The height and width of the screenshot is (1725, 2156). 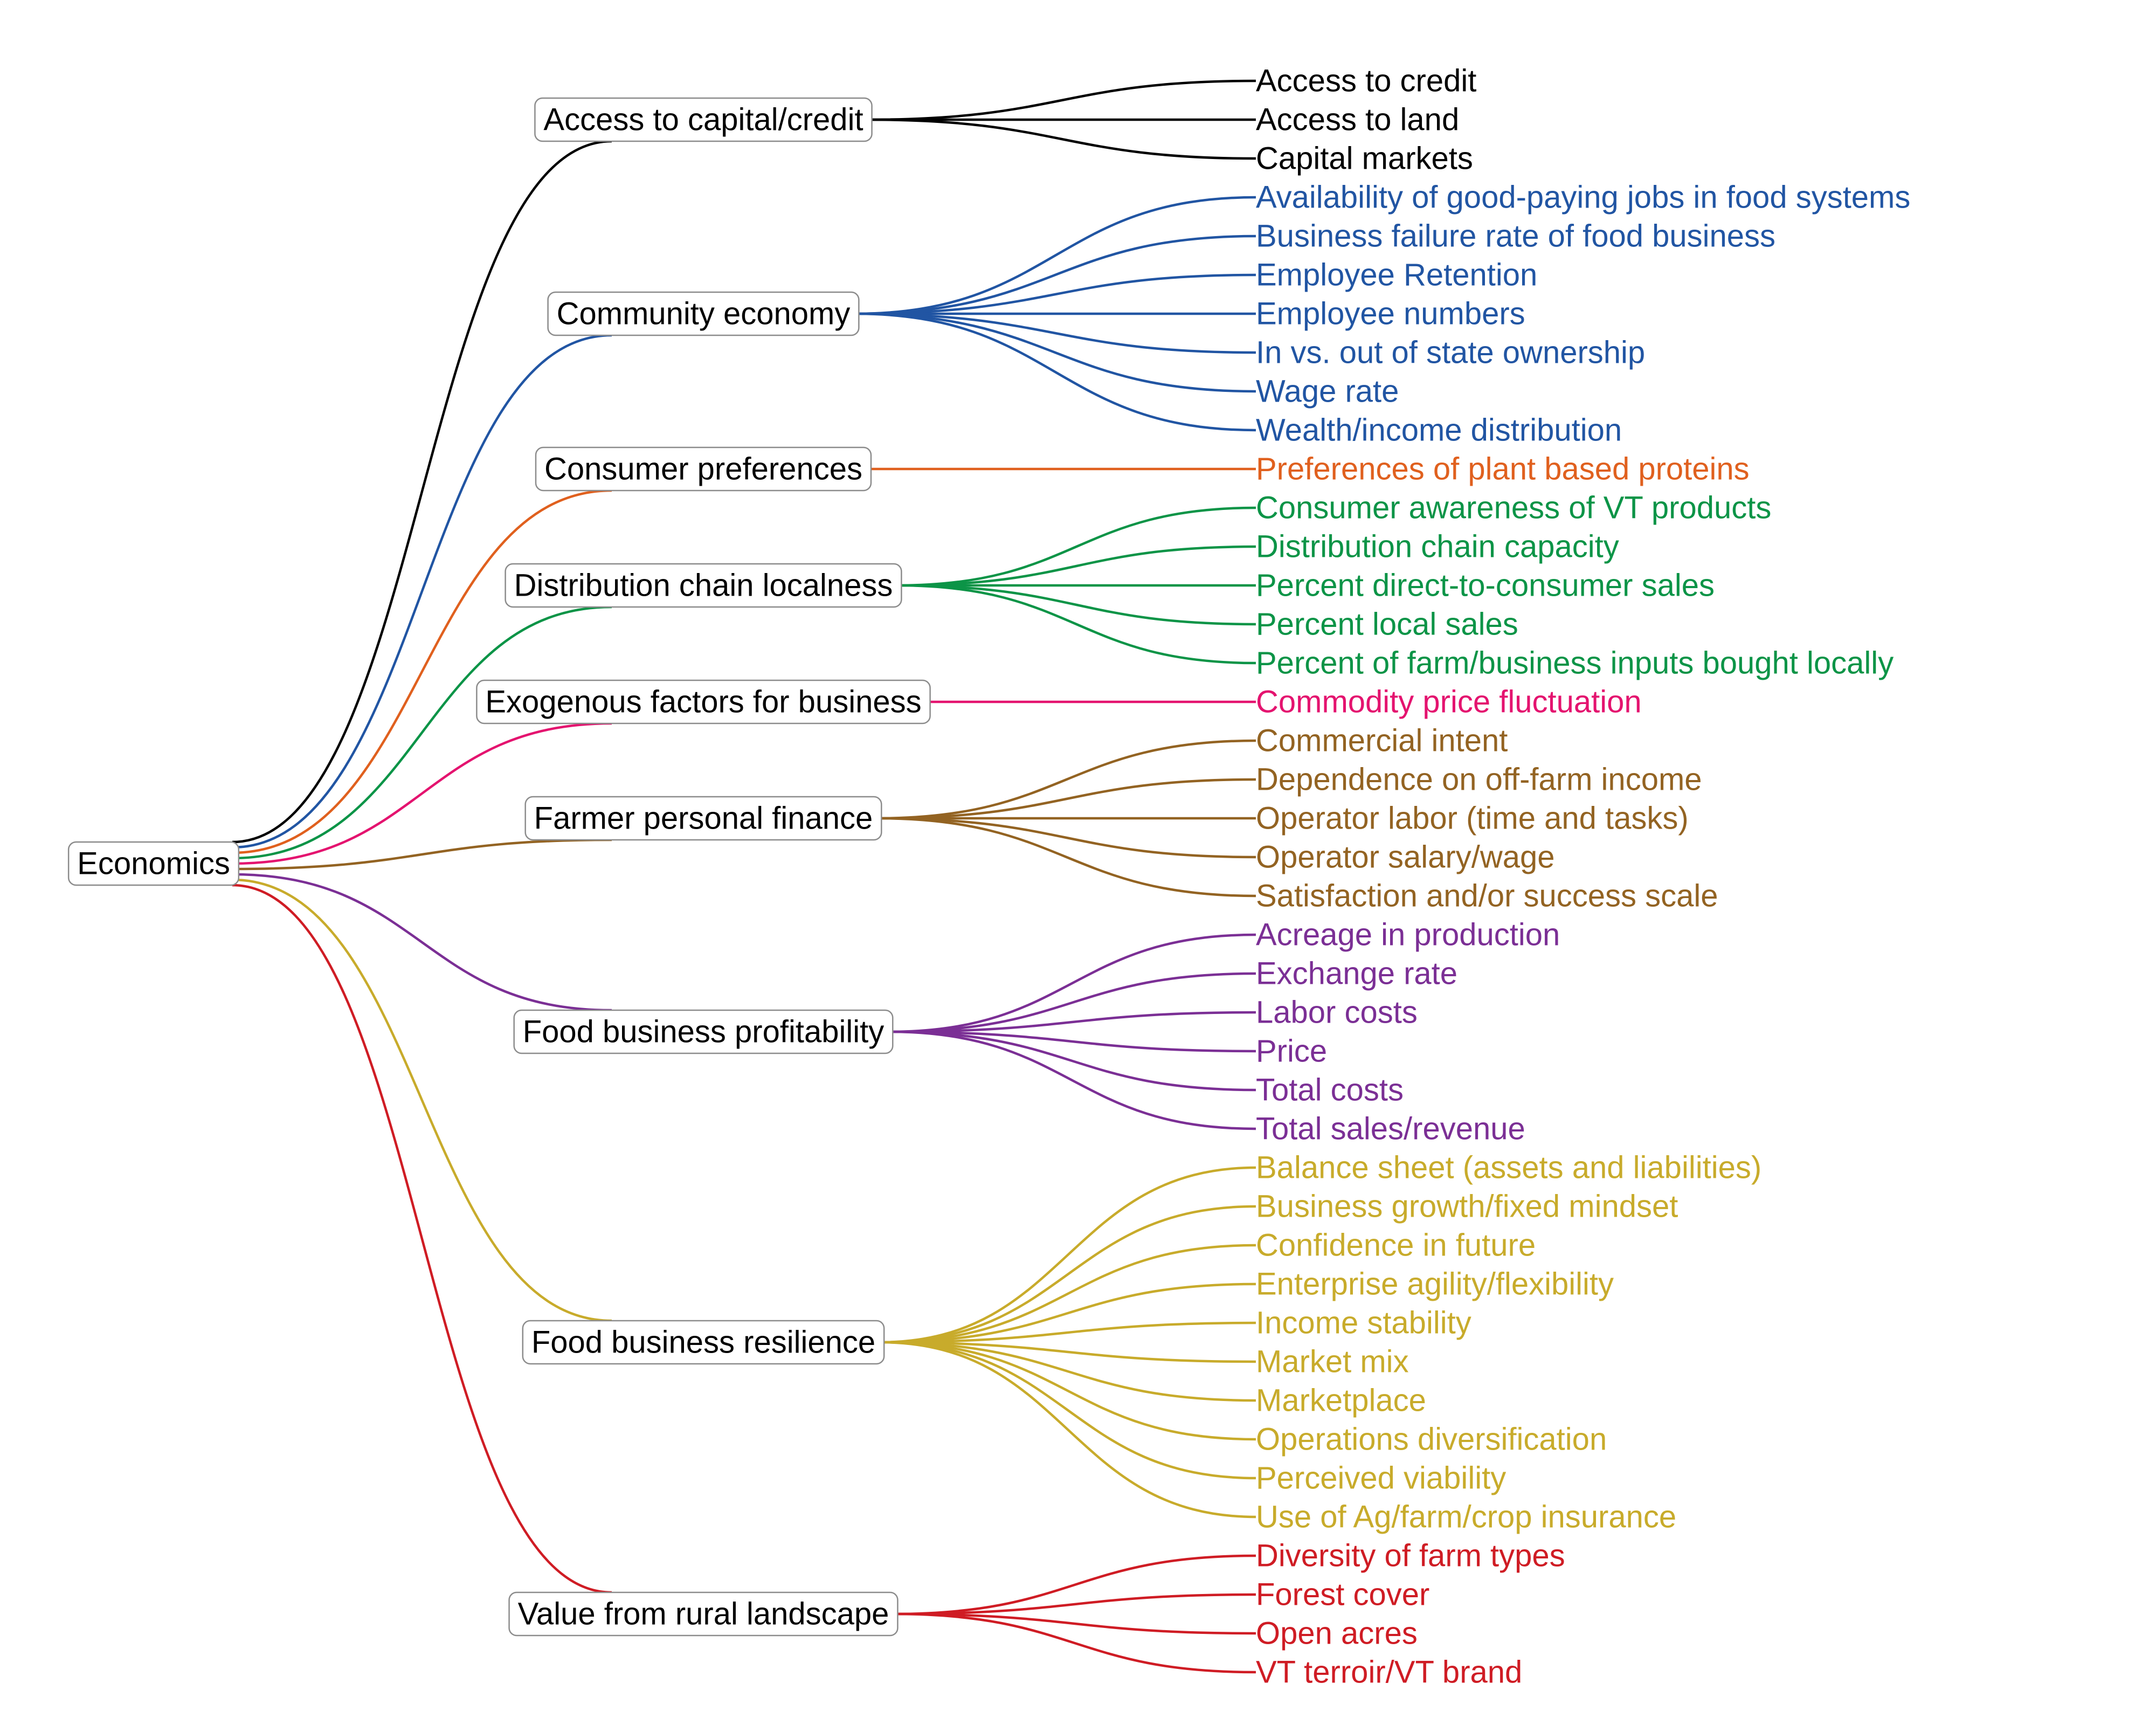 What do you see at coordinates (1330, 1090) in the screenshot?
I see `leaf-total-costs: Total costs` at bounding box center [1330, 1090].